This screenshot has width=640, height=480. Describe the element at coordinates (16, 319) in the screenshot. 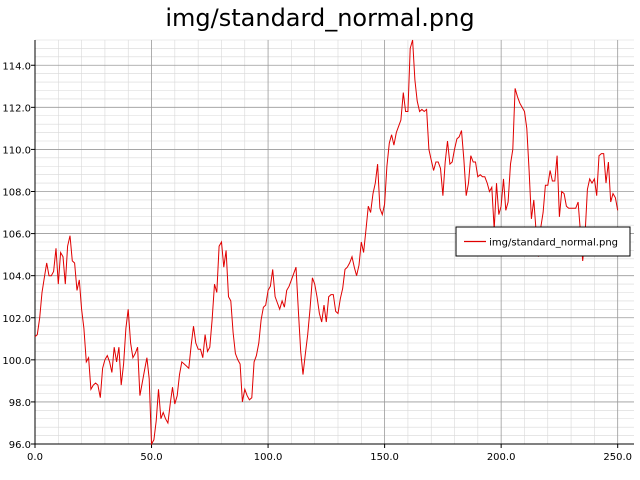

I see `y-tick-label: 102.0` at that location.